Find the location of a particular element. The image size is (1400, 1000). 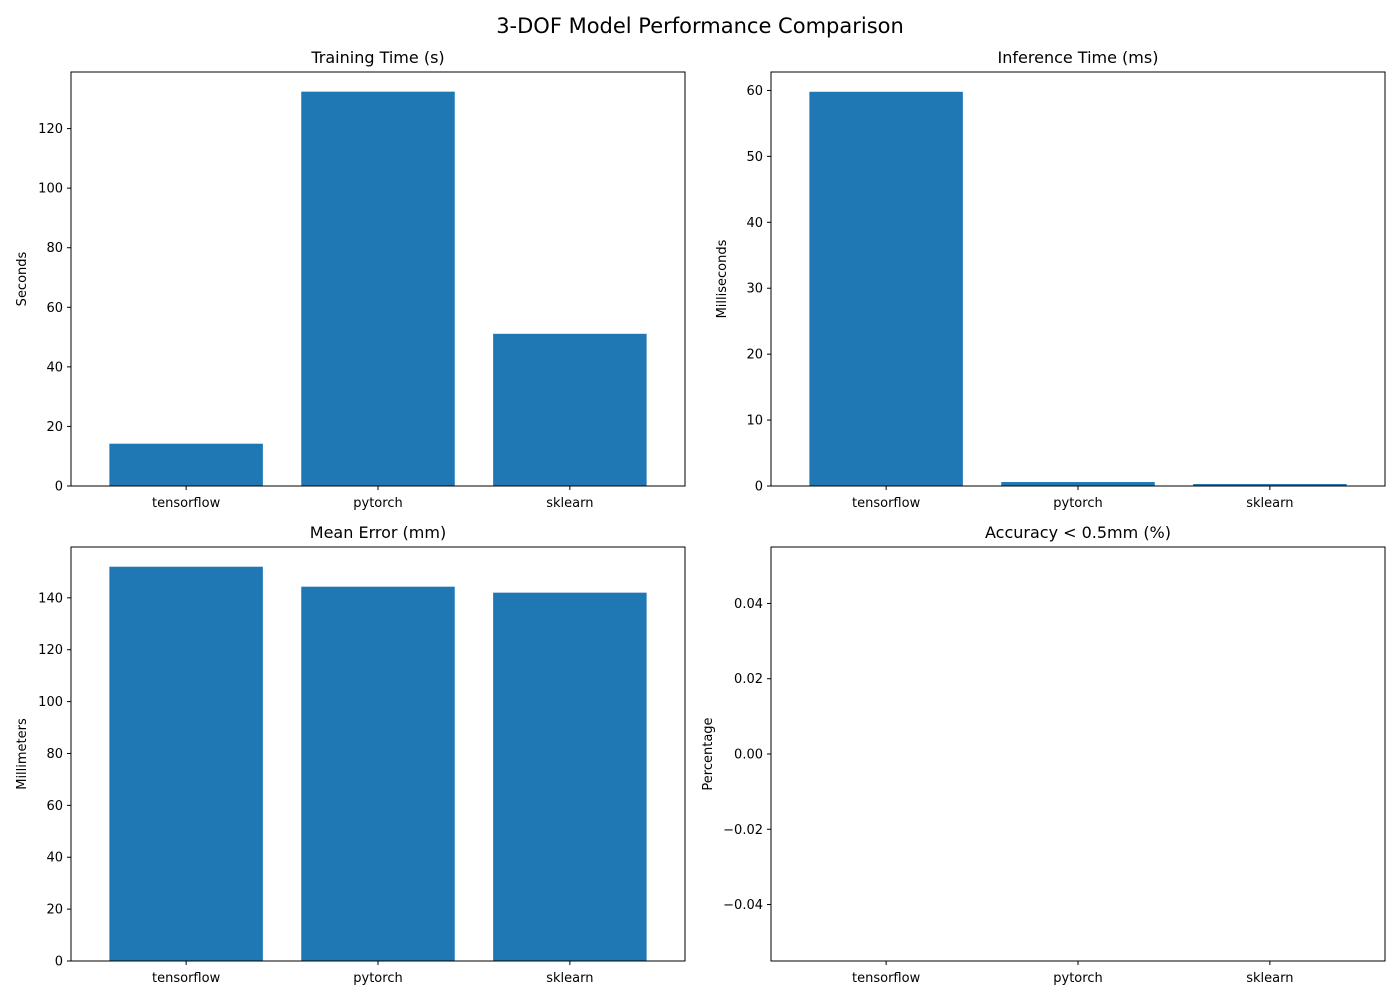

subplot-title: Inference Time (ms) is located at coordinates (1078, 57).